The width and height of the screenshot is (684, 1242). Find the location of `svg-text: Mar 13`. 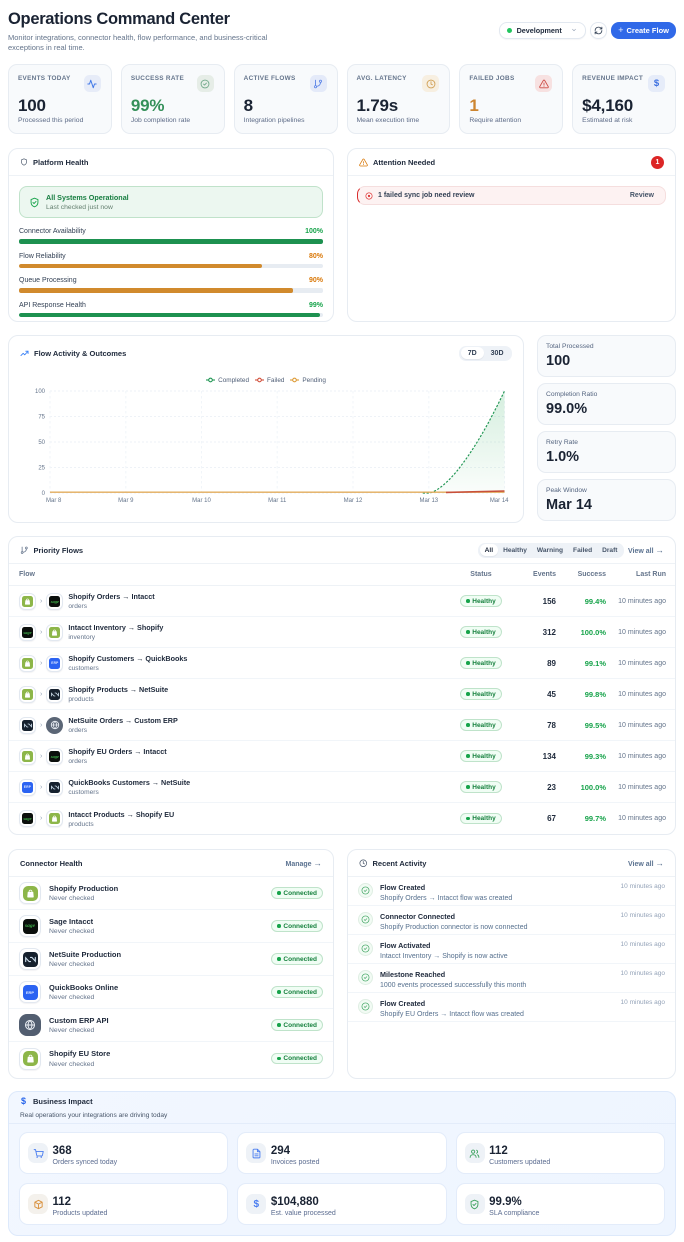

svg-text: Mar 13 is located at coordinates (428, 501).